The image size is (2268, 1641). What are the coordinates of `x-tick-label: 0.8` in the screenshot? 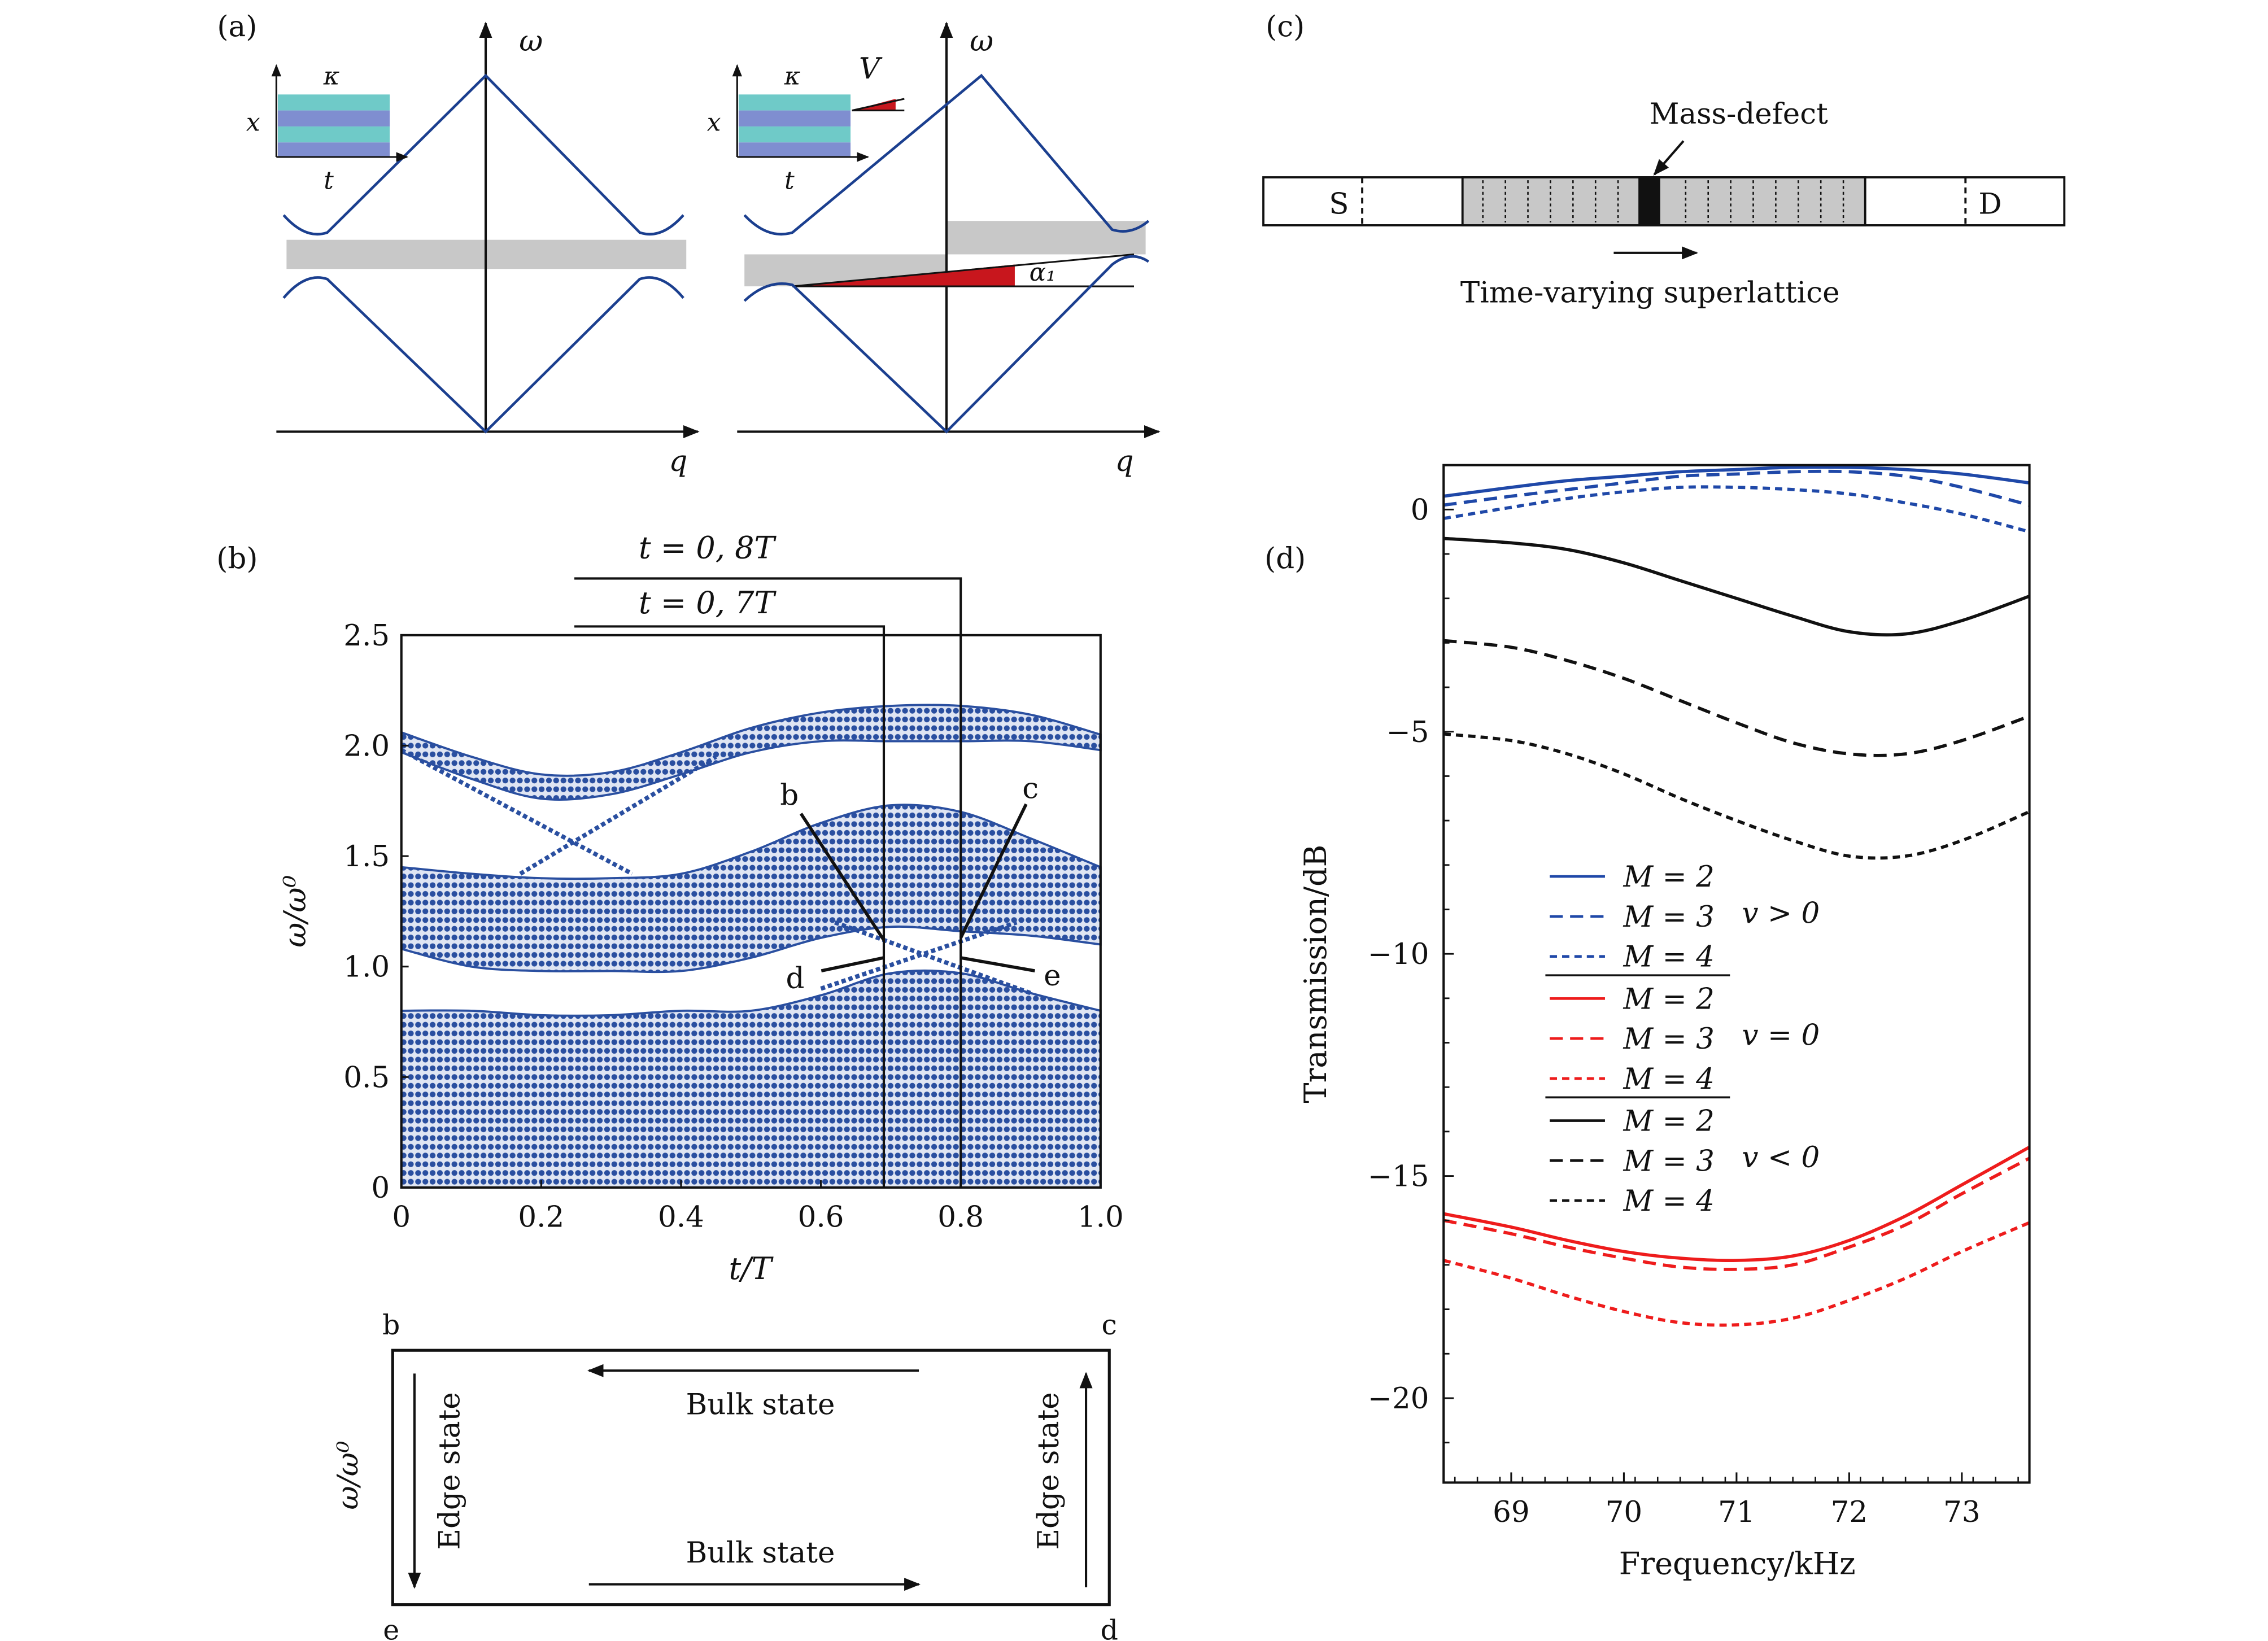 It's located at (960, 1217).